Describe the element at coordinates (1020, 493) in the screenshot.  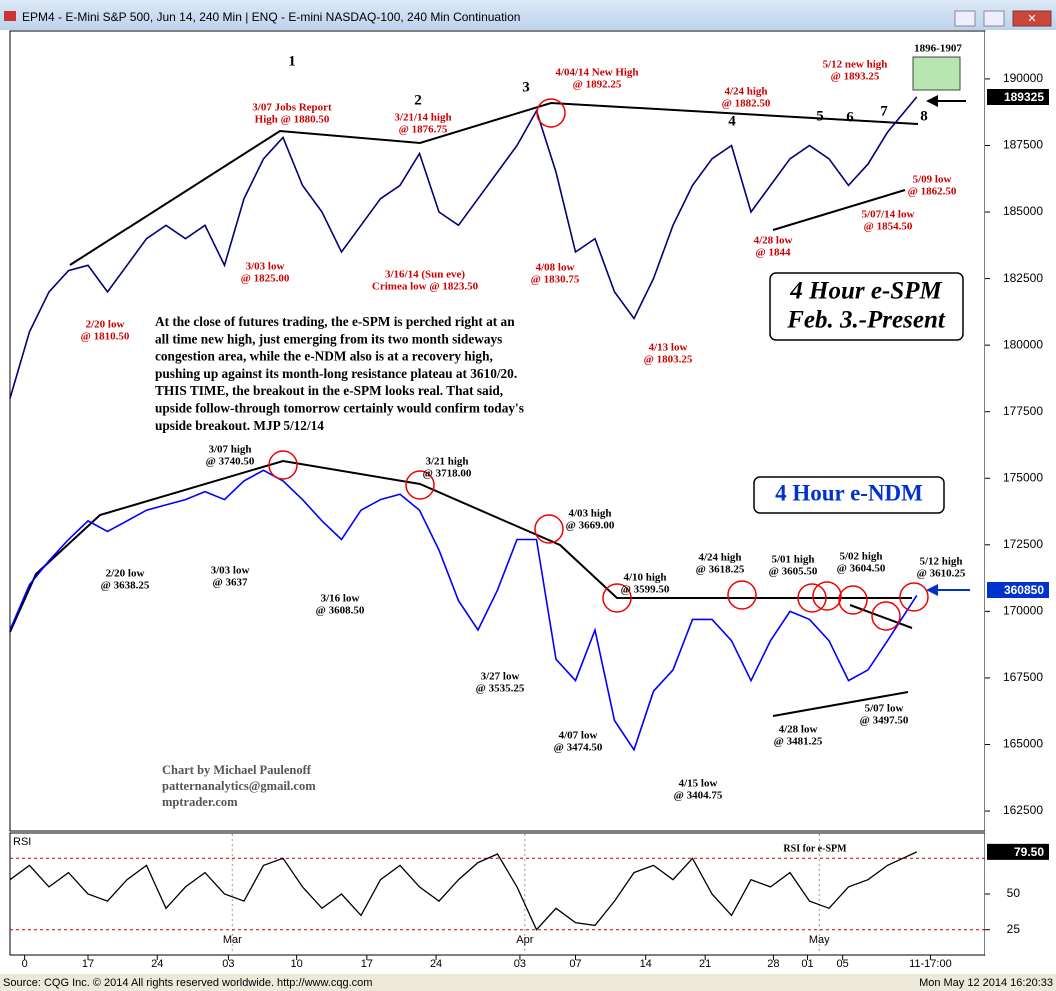
I see `value-axis` at that location.